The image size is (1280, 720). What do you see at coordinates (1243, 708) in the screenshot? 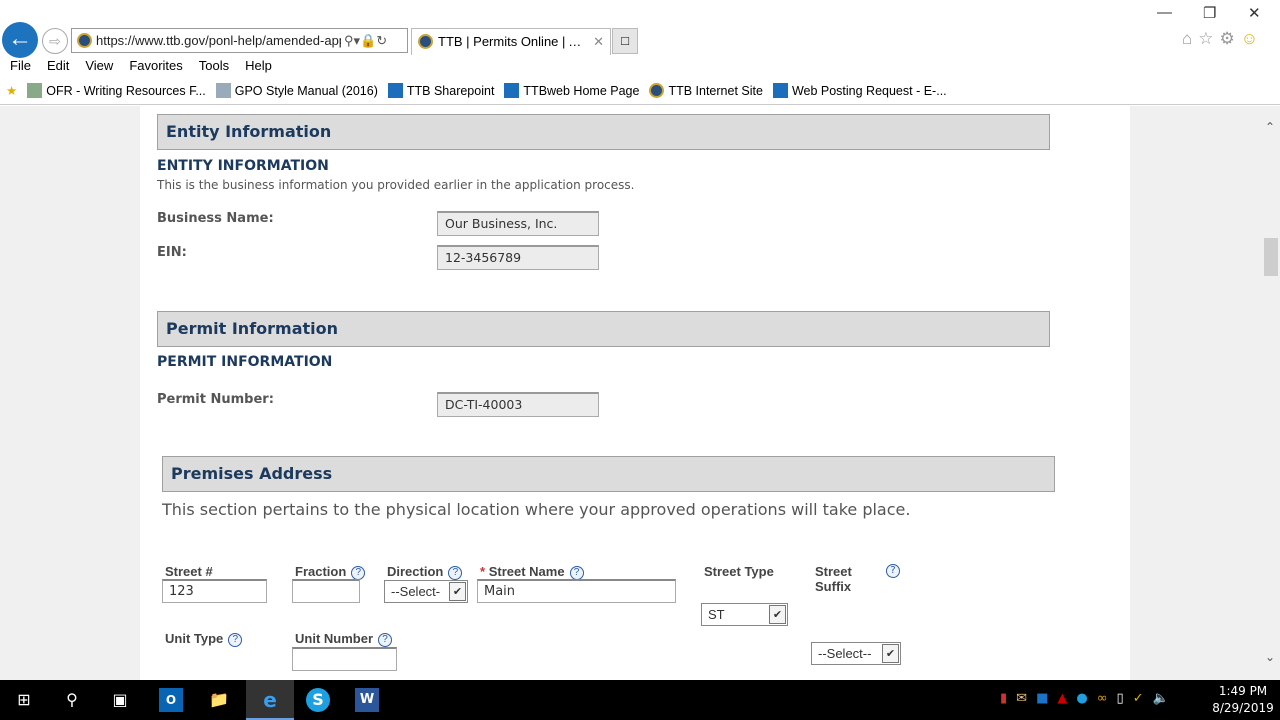
I see `date: 8/29/2019` at bounding box center [1243, 708].